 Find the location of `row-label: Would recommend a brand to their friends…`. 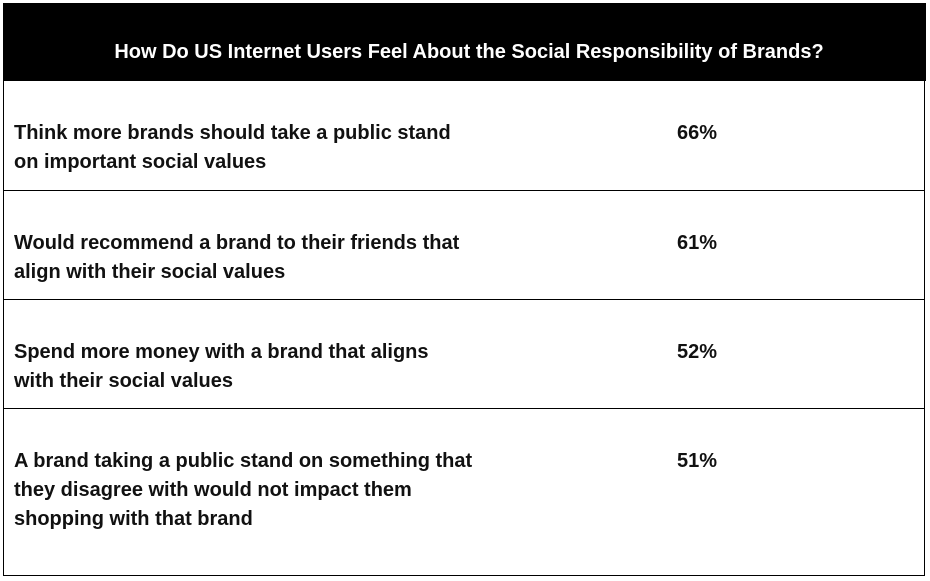

row-label: Would recommend a brand to their friends… is located at coordinates (237, 257).